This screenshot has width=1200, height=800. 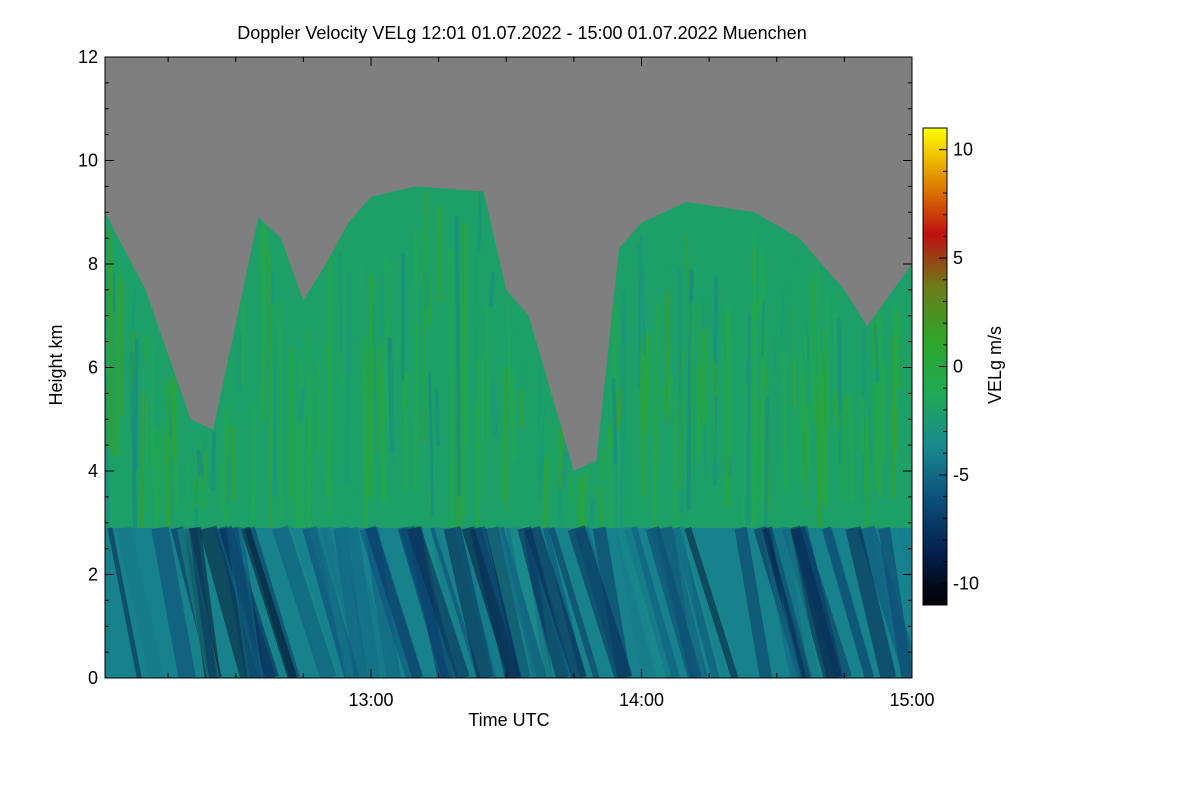 What do you see at coordinates (958, 367) in the screenshot?
I see `colorbar-tick-label: 0` at bounding box center [958, 367].